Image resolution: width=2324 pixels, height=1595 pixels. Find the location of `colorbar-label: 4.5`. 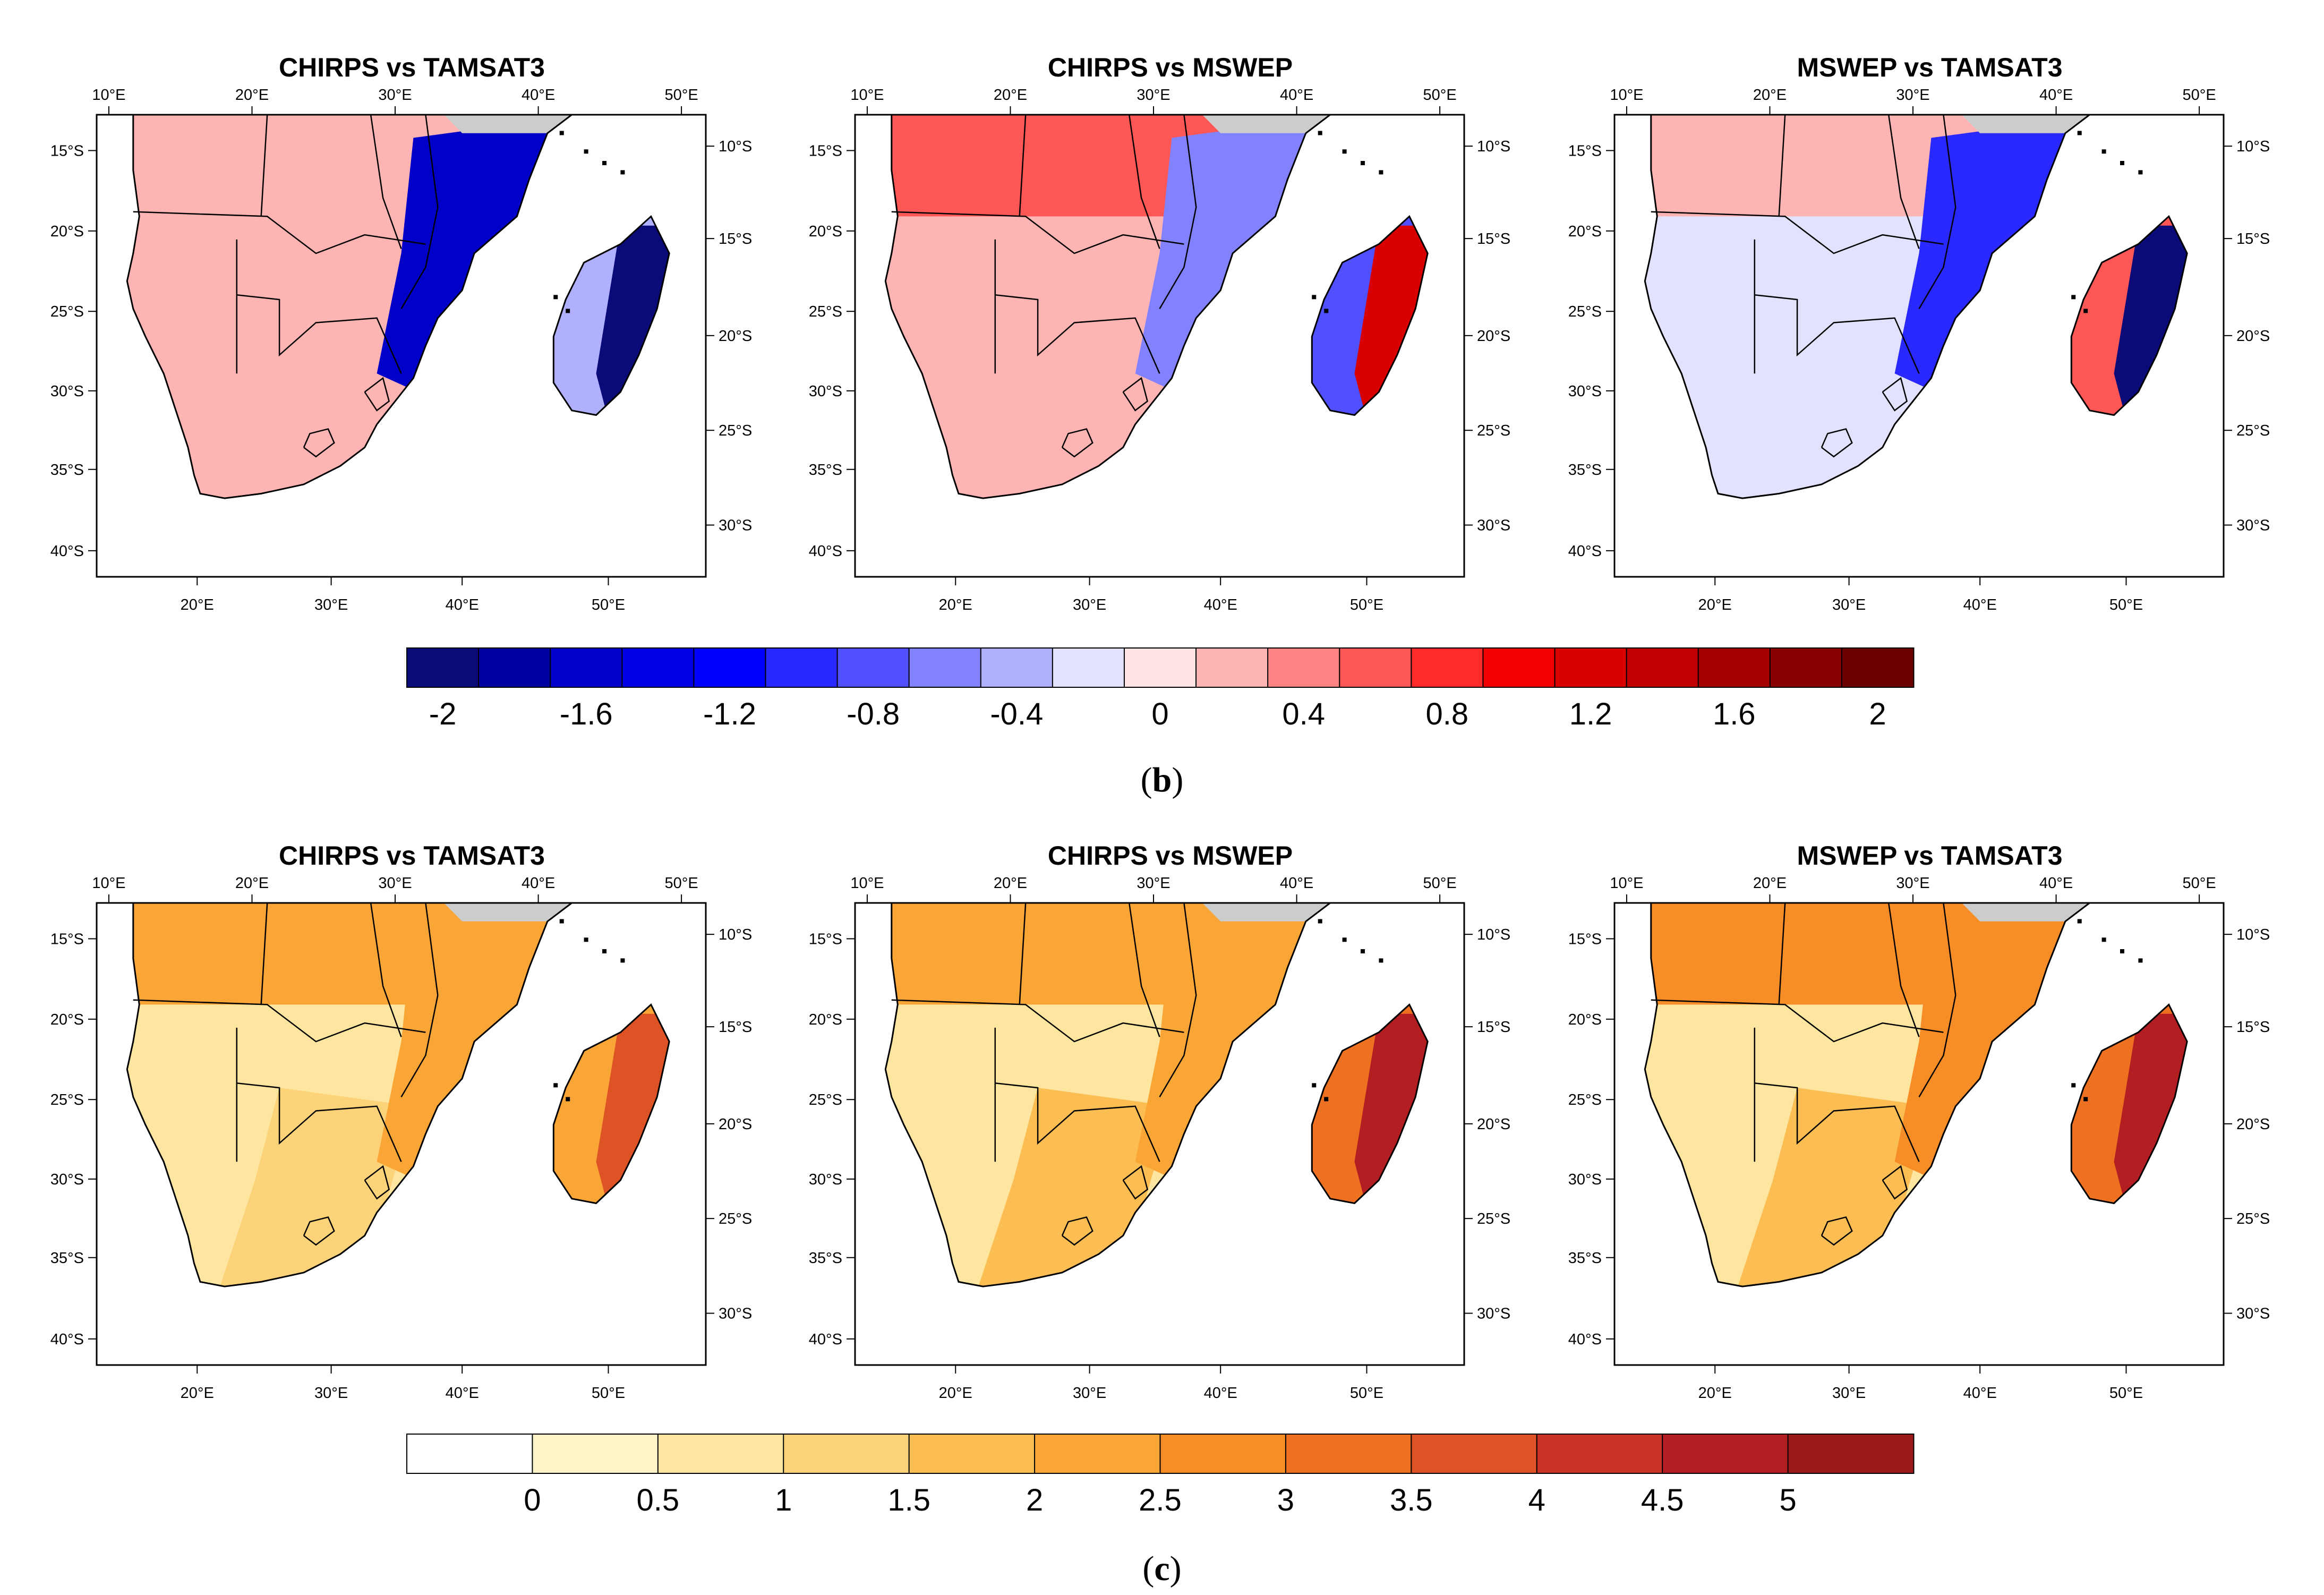

colorbar-label: 4.5 is located at coordinates (1662, 1500).